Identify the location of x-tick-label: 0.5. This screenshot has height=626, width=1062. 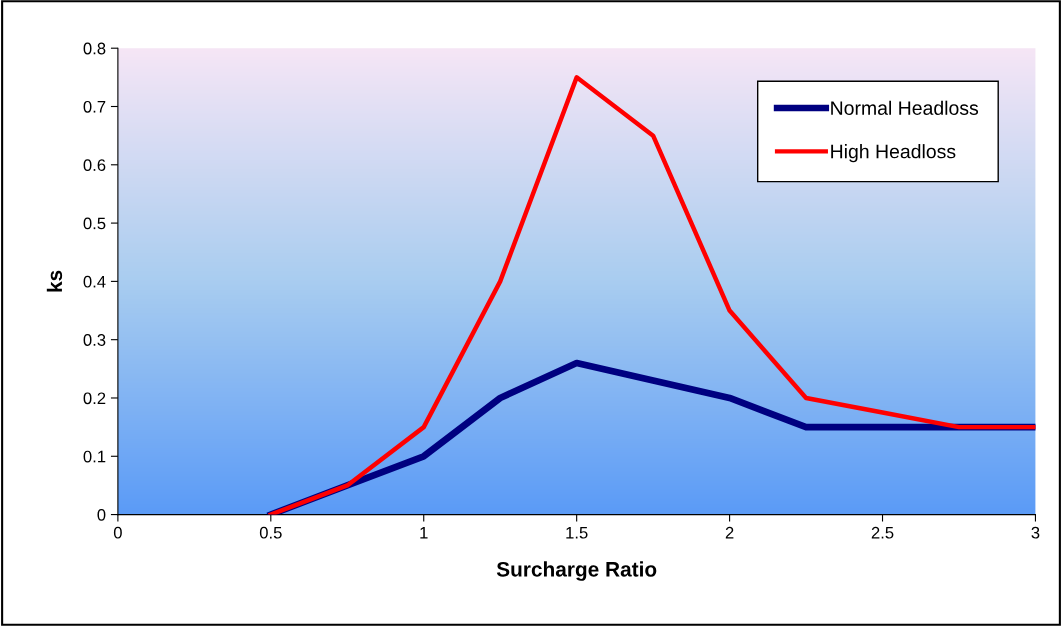
(270, 532).